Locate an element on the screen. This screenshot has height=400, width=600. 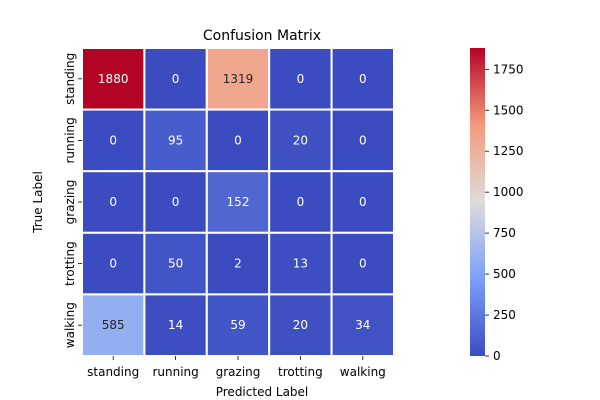
x-tick-label: trotting is located at coordinates (300, 372).